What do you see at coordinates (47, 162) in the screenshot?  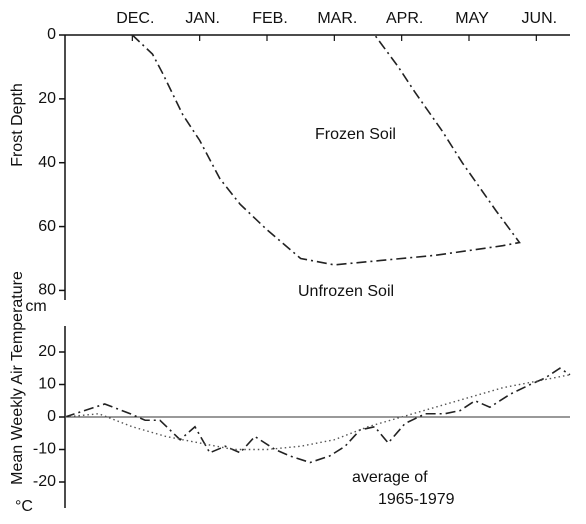 I see `y-tick-label: 40` at bounding box center [47, 162].